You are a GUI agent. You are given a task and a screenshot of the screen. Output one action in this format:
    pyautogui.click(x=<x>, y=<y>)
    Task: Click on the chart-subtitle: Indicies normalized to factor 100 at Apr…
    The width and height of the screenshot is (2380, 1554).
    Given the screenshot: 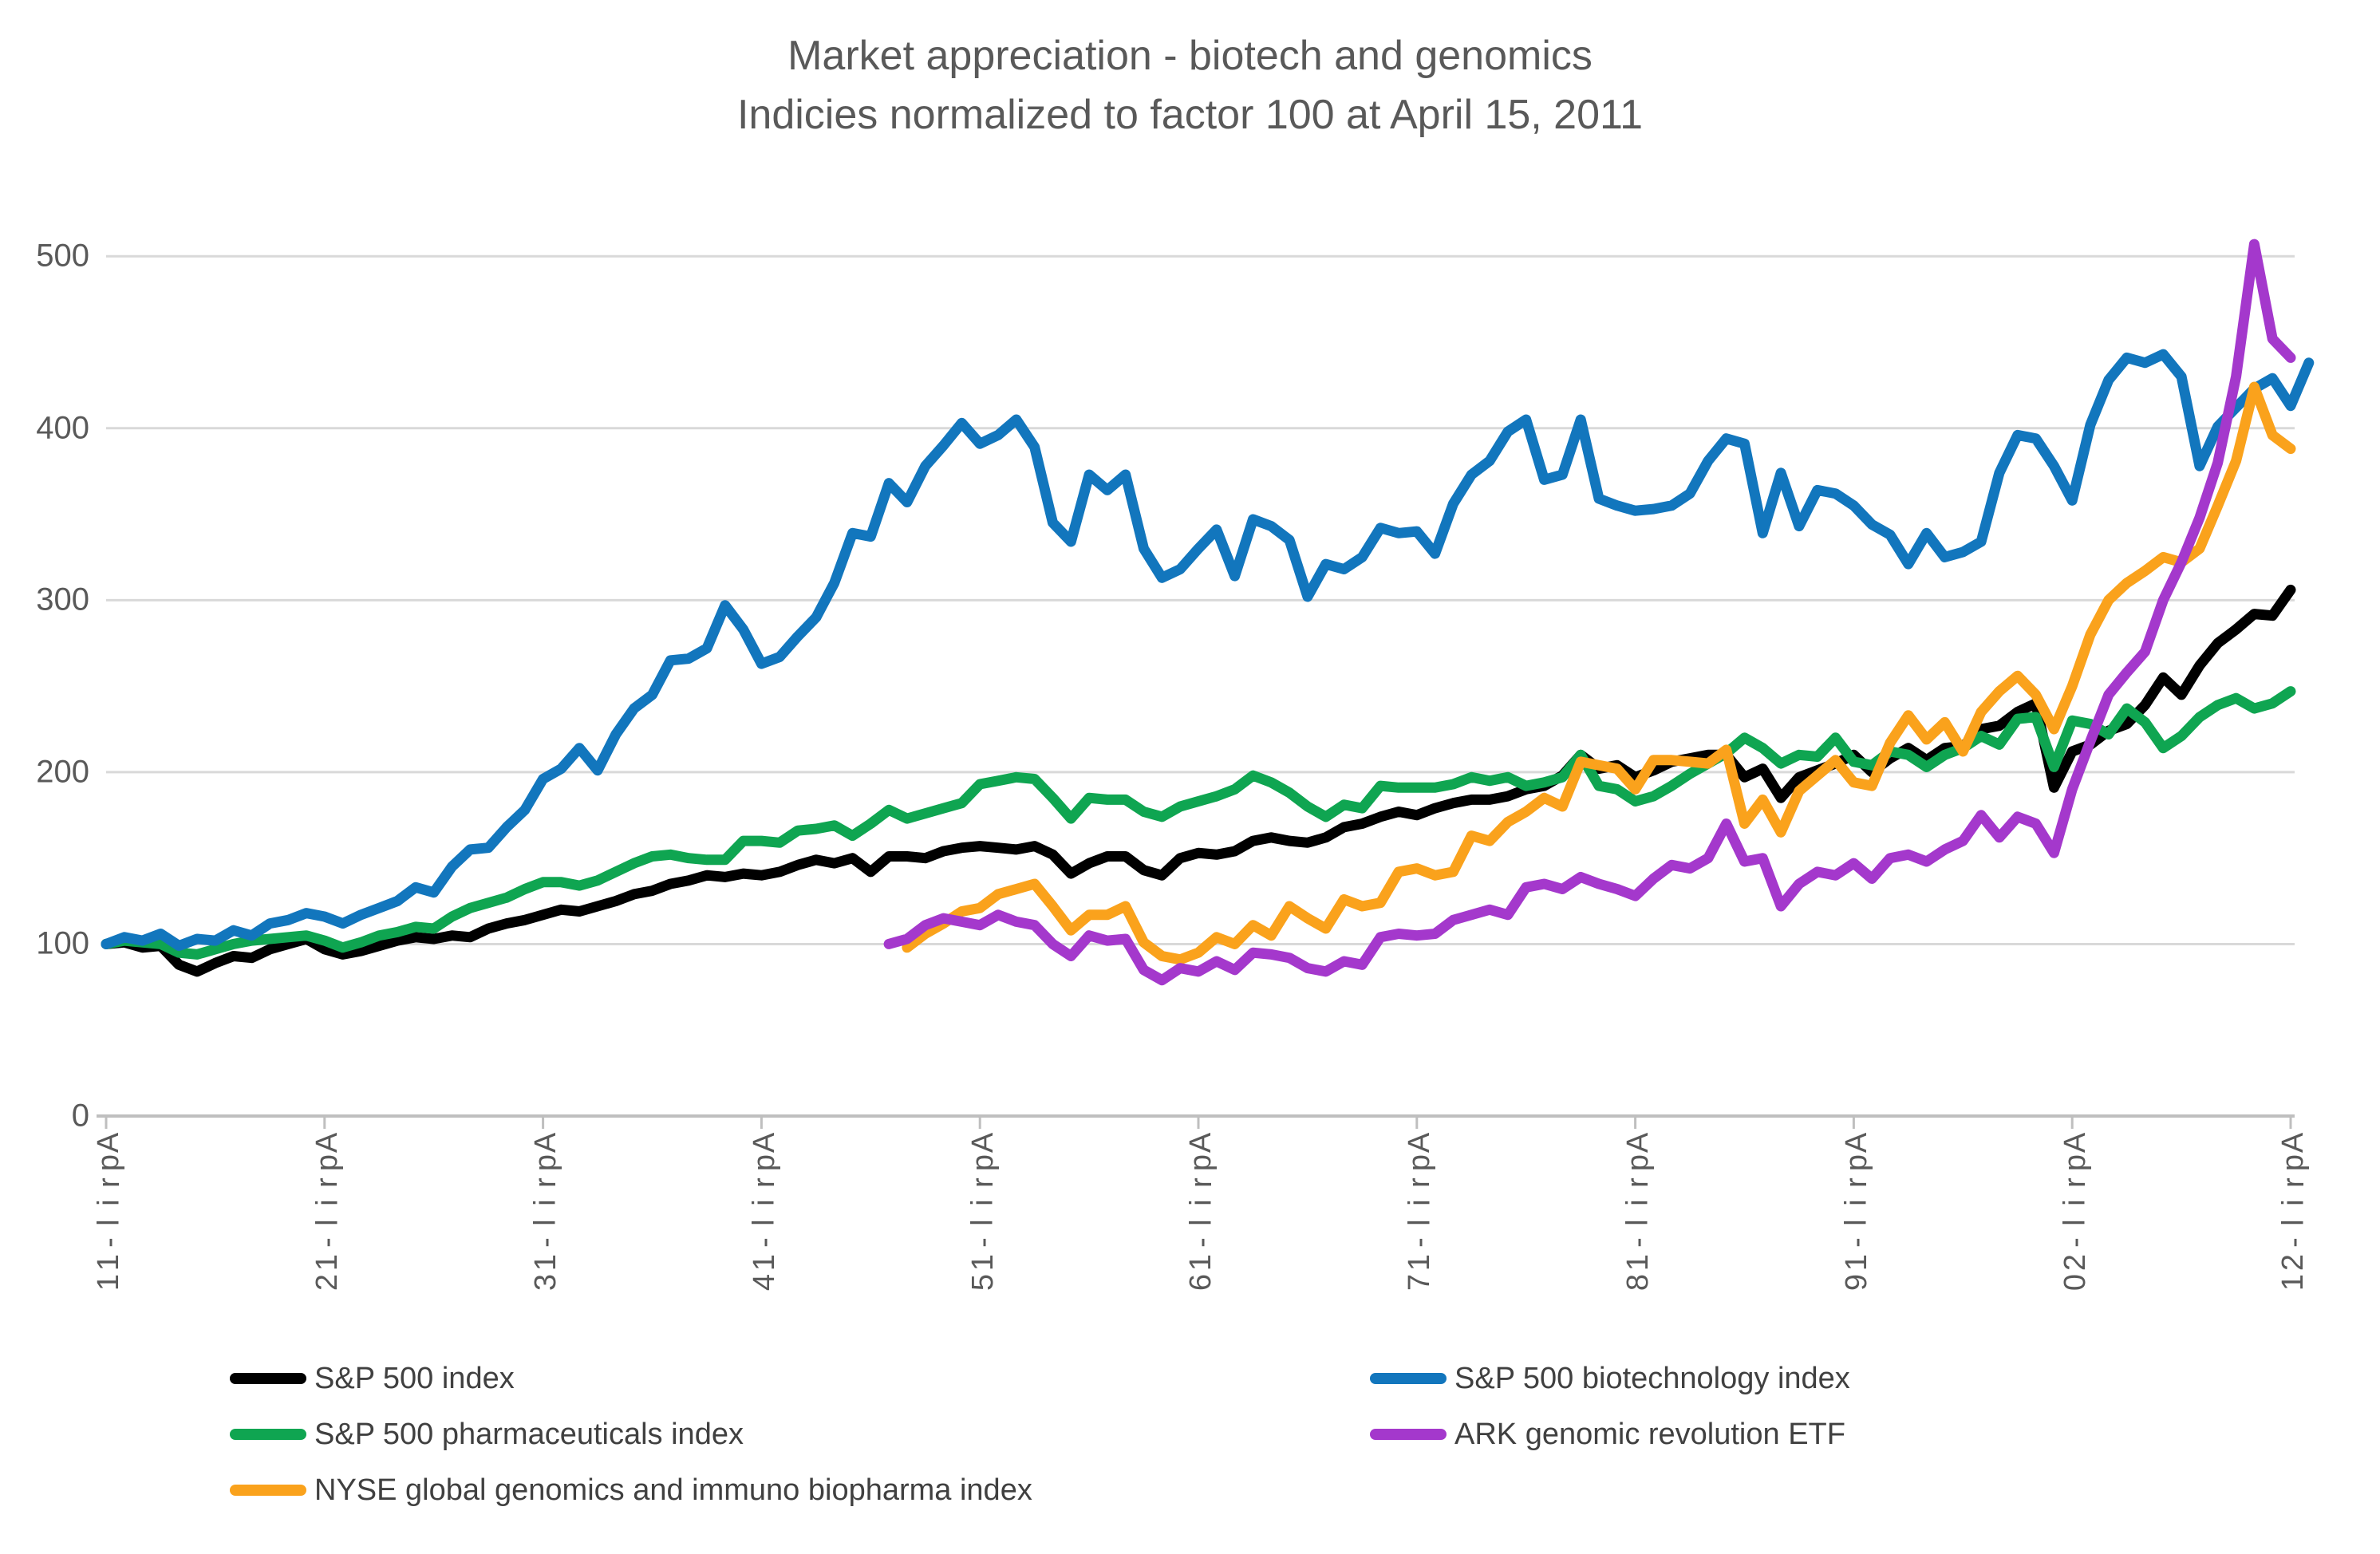 What is the action you would take?
    pyautogui.click(x=1190, y=115)
    